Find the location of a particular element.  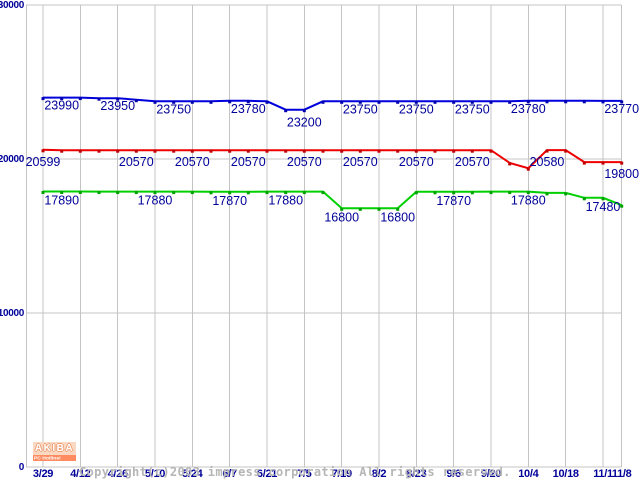

x-tick-label: 8/2 is located at coordinates (379, 474).